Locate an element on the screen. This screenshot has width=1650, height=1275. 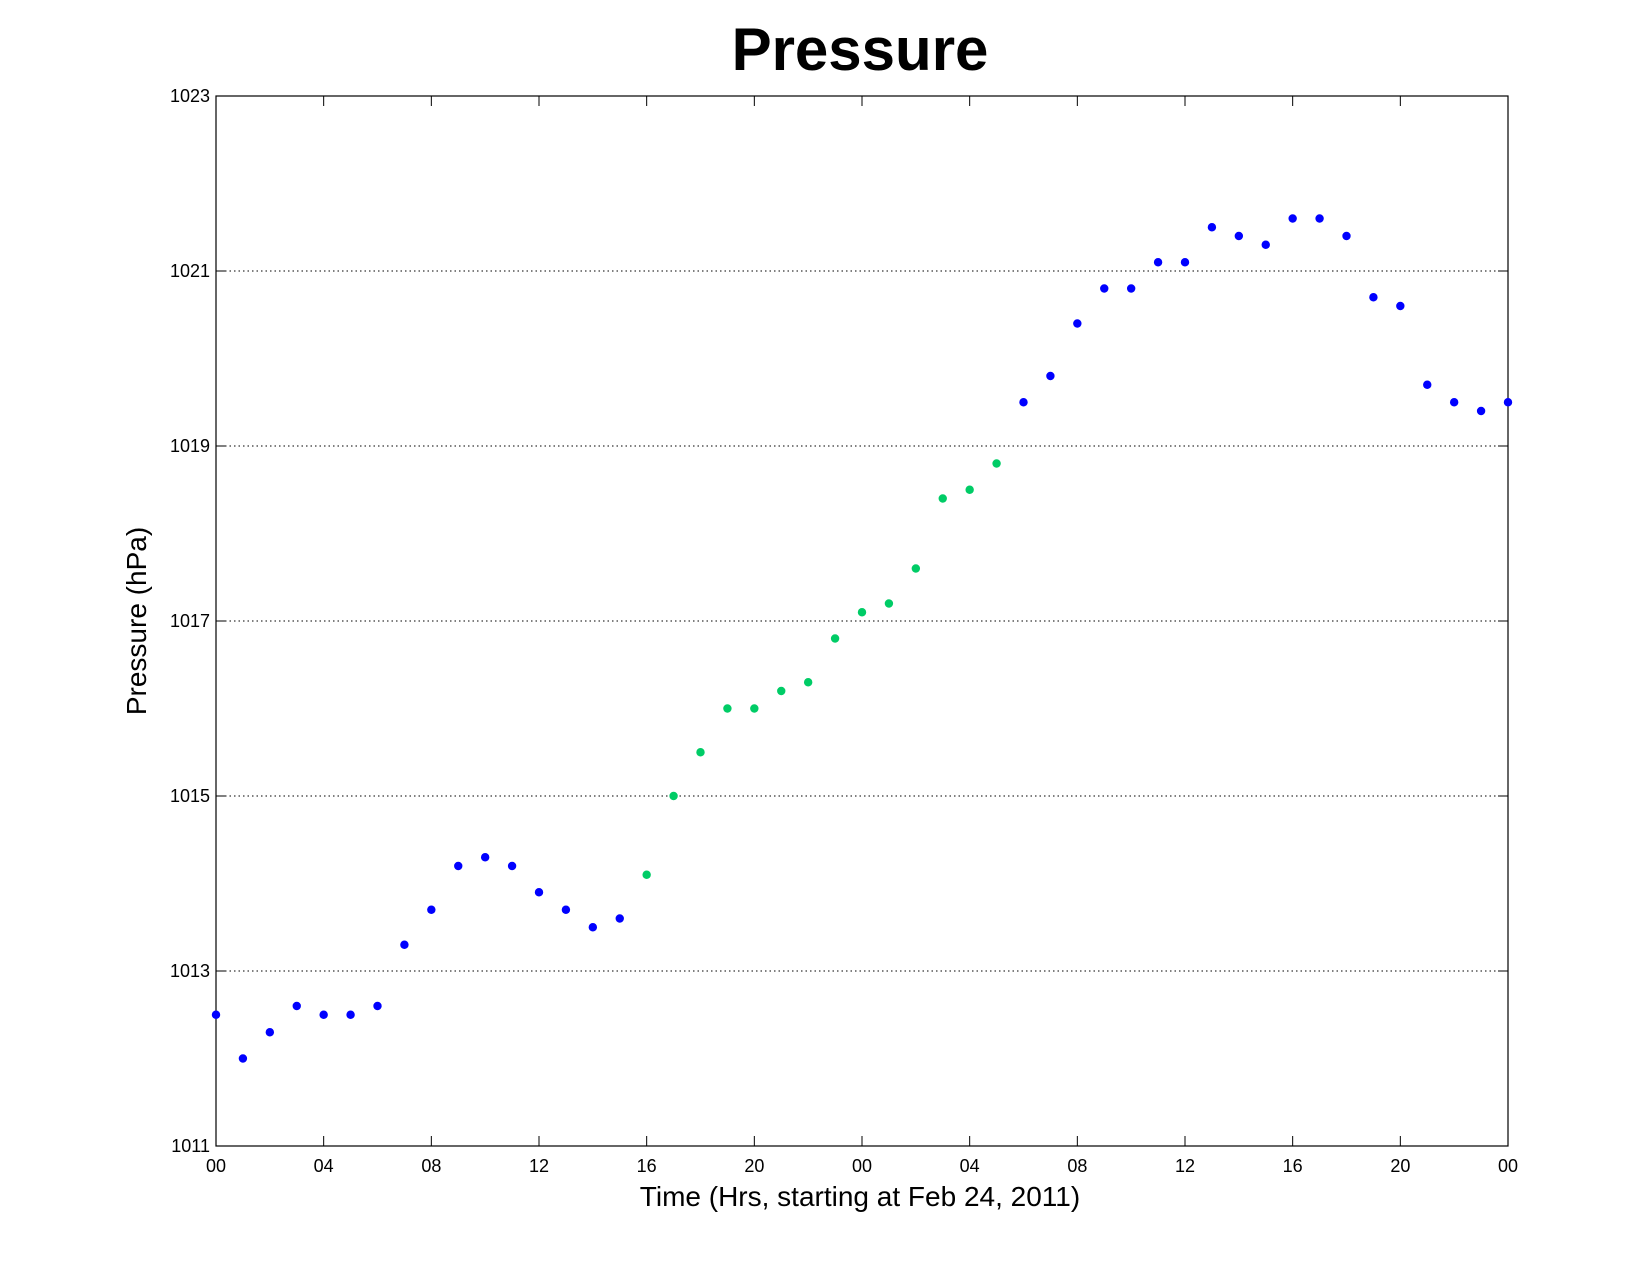
y-tick-label: 1013 is located at coordinates (190, 971).